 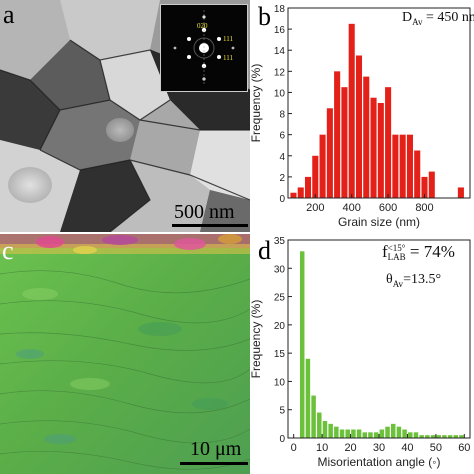 What do you see at coordinates (424, 208) in the screenshot?
I see `x-tick-label: 800` at bounding box center [424, 208].